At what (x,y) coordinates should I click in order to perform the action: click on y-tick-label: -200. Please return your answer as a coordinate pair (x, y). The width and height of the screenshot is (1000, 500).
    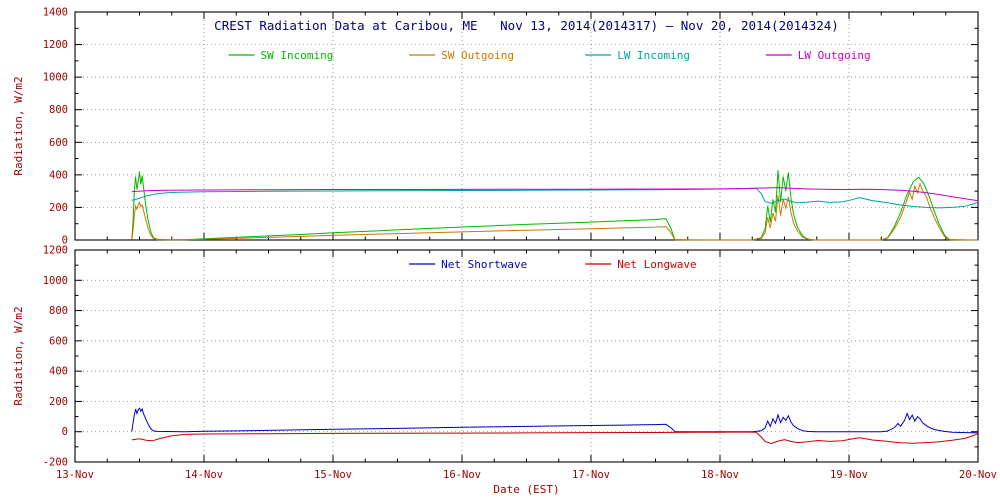
    Looking at the image, I should click on (55, 463).